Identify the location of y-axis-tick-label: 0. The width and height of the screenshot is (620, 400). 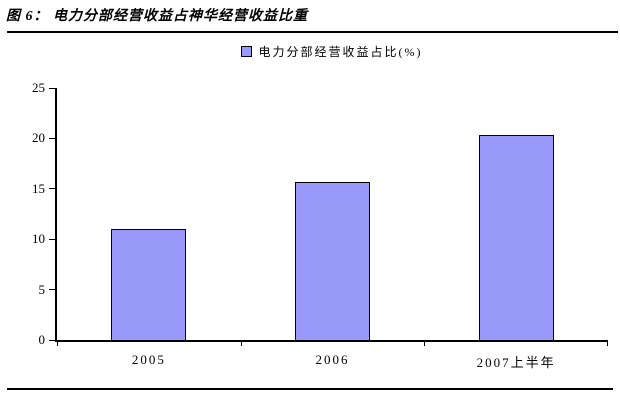
(42, 339).